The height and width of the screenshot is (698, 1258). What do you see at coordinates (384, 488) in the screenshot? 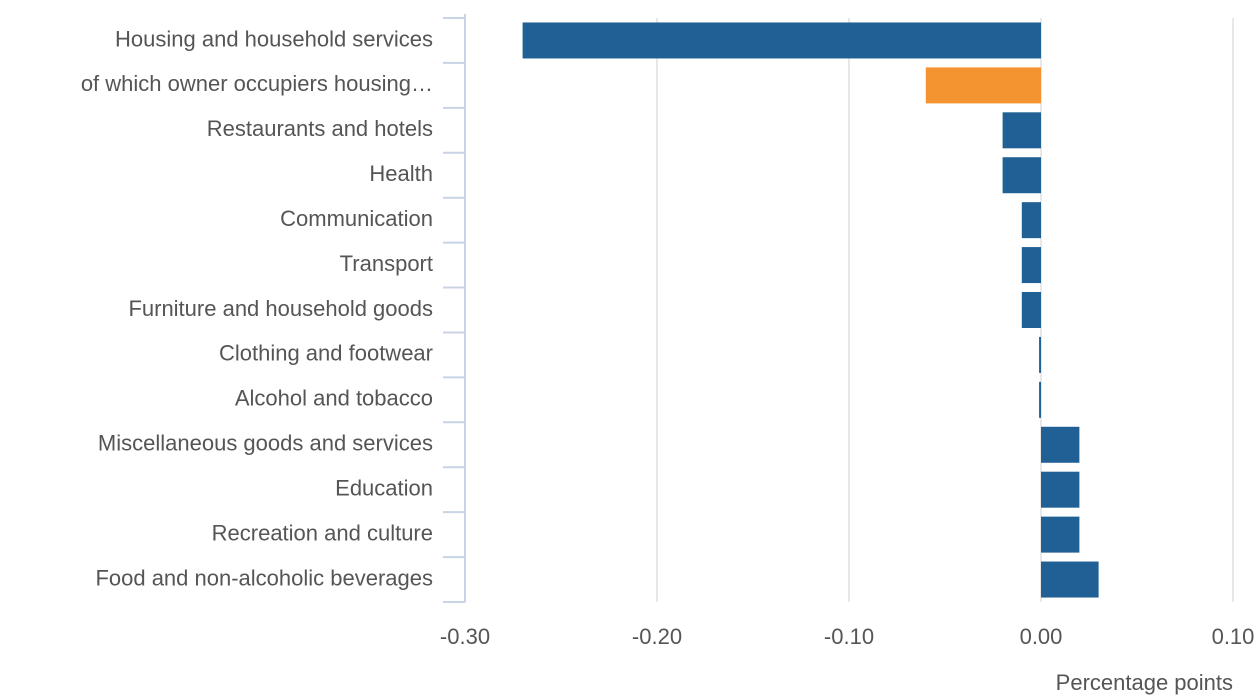
I see `y-tick-label: Education` at bounding box center [384, 488].